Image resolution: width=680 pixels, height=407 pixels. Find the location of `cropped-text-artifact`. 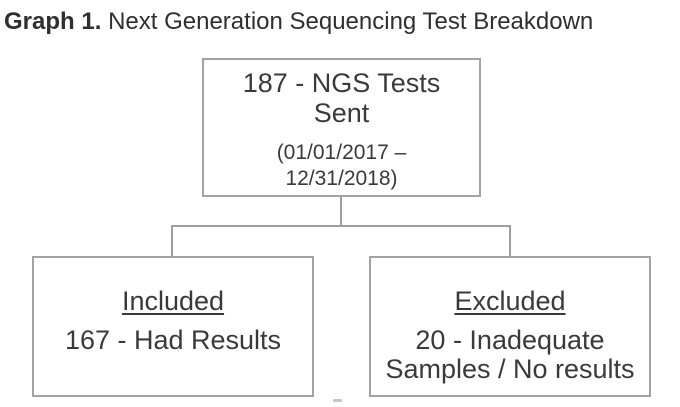

cropped-text-artifact is located at coordinates (337, 400).